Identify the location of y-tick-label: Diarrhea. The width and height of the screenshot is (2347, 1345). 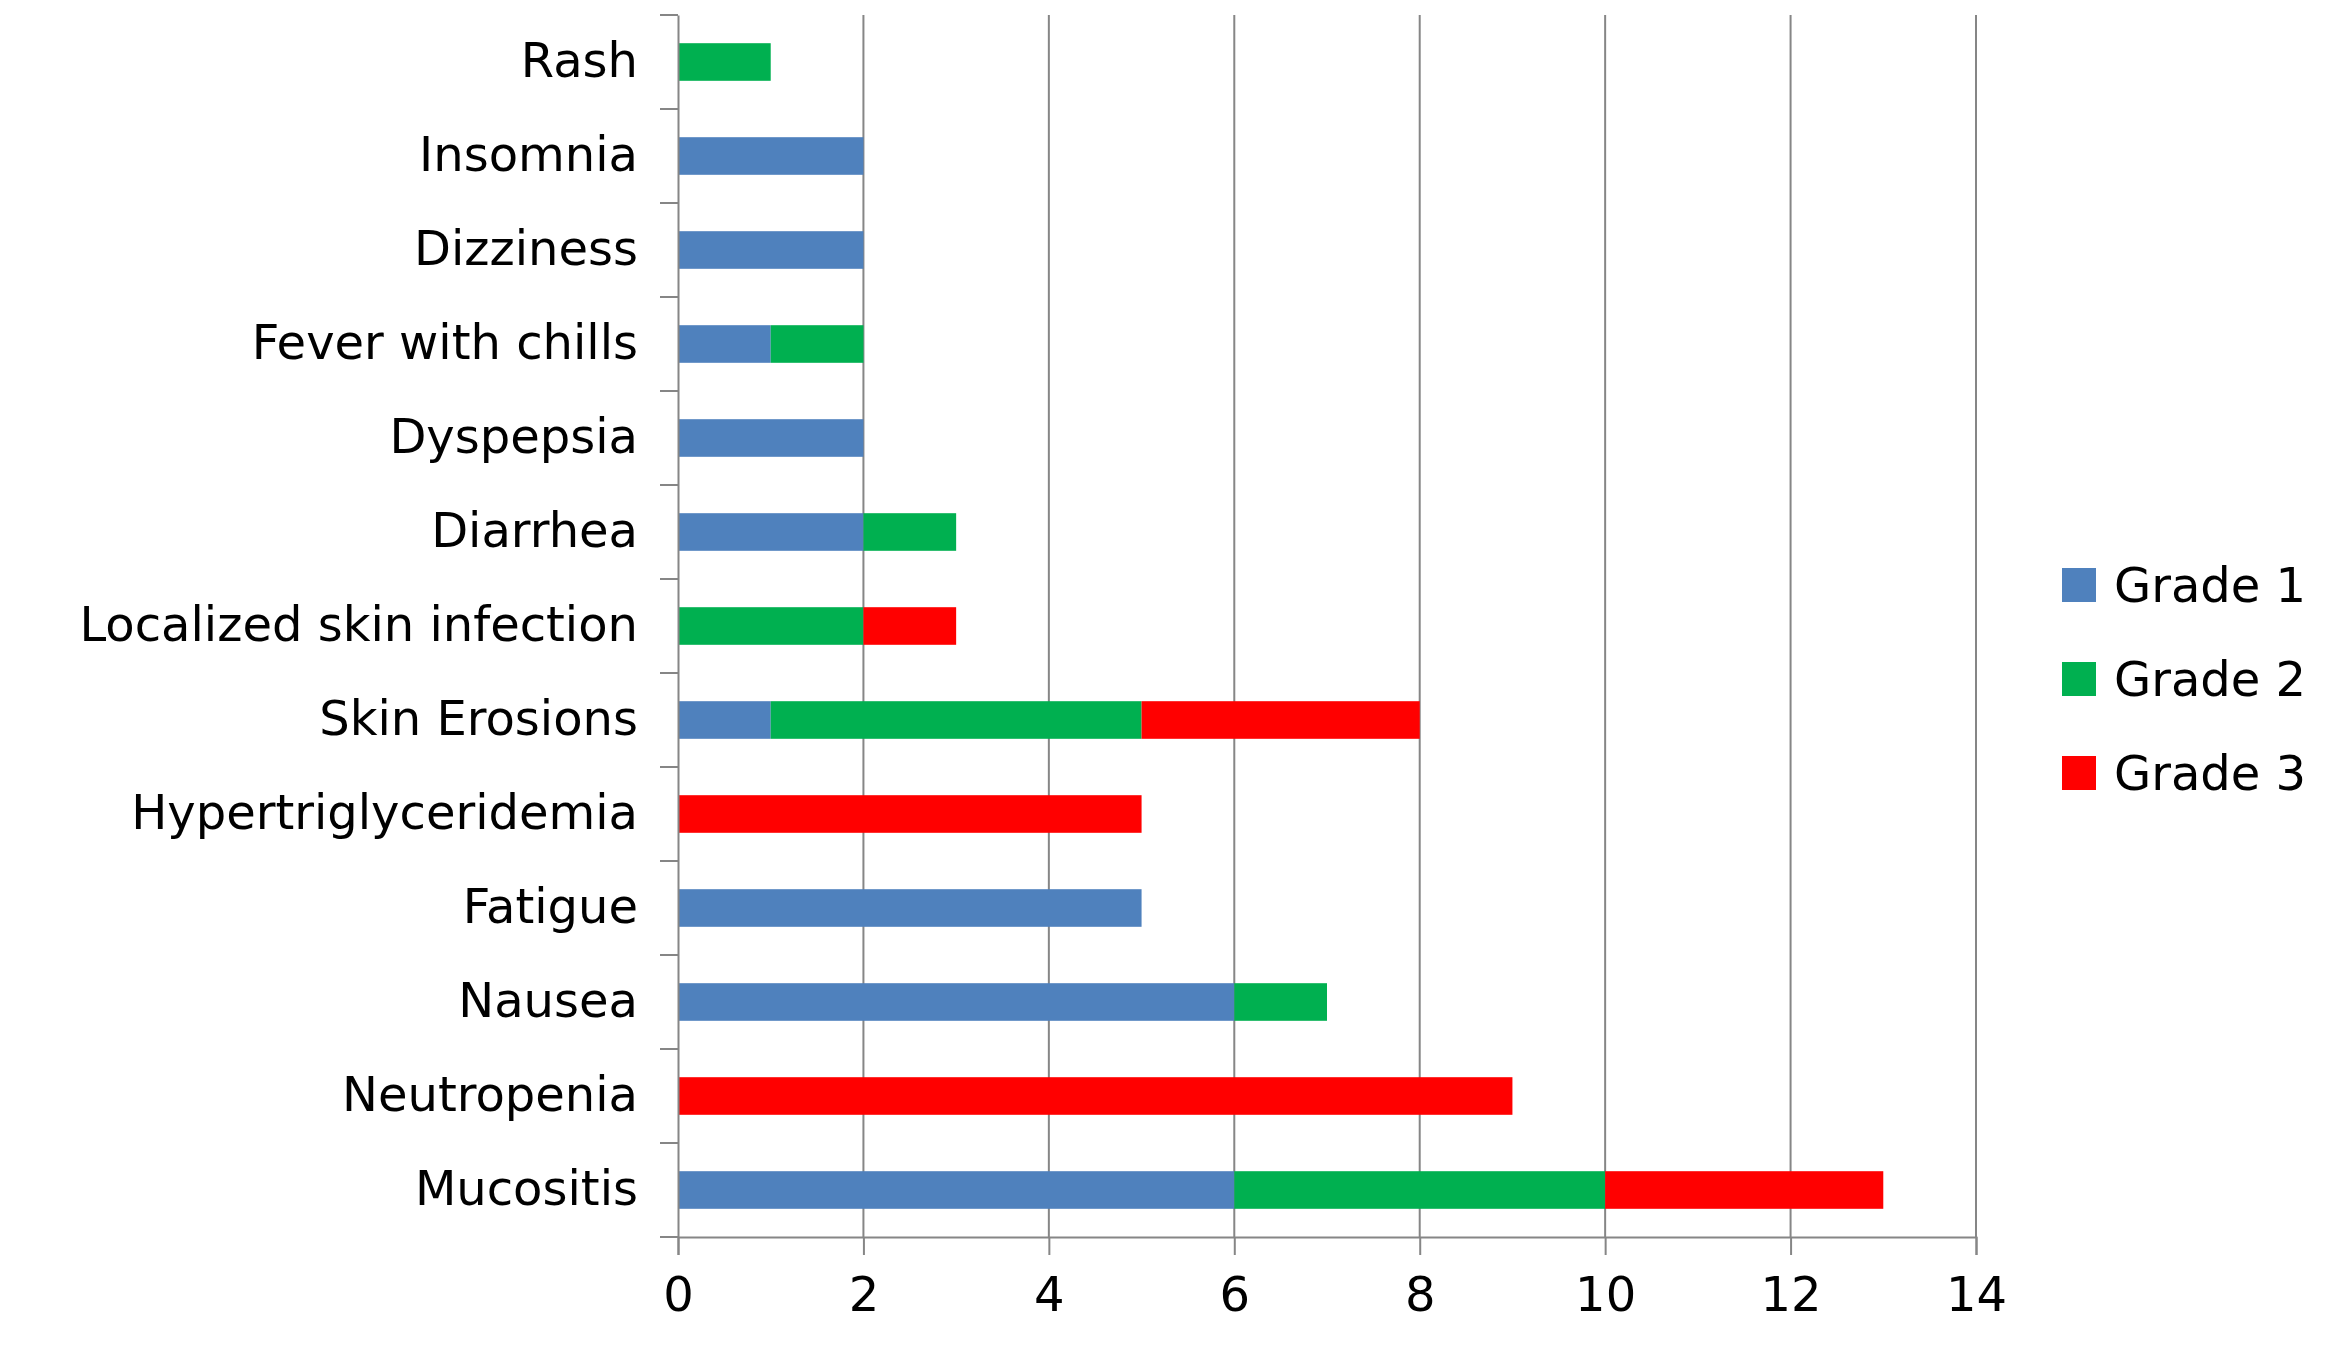
(534, 530).